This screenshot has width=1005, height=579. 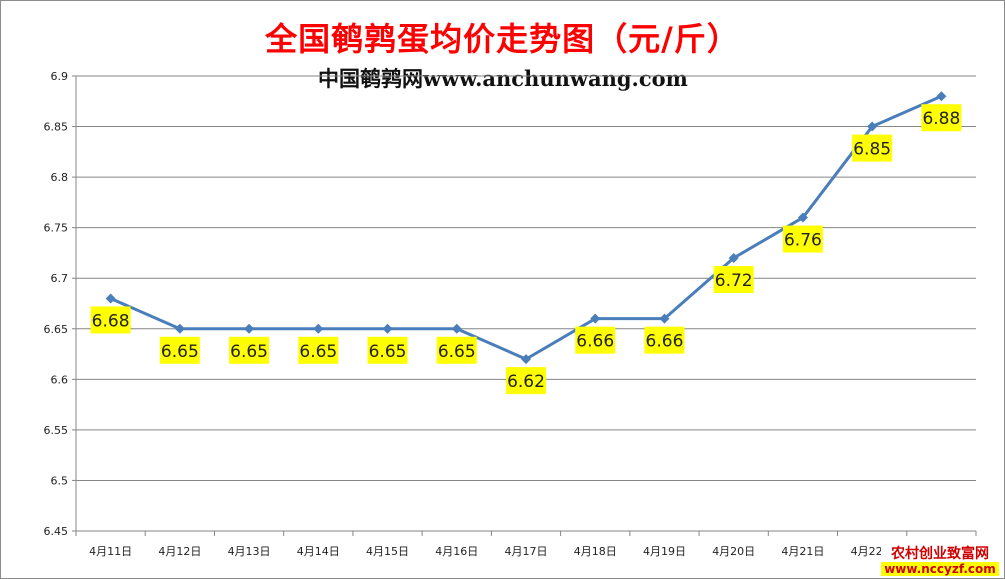 What do you see at coordinates (56, 228) in the screenshot?
I see `y-tick-label: 6.75` at bounding box center [56, 228].